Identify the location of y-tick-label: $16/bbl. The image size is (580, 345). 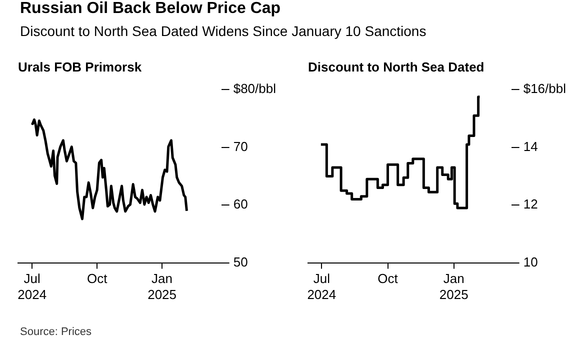
(544, 88).